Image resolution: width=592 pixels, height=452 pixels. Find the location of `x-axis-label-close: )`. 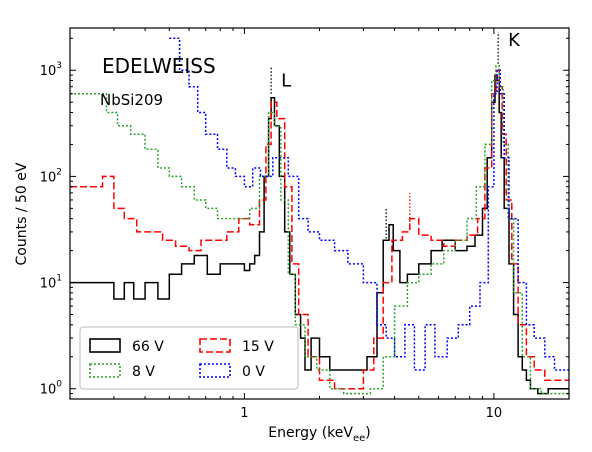

x-axis-label-close: ) is located at coordinates (367, 433).